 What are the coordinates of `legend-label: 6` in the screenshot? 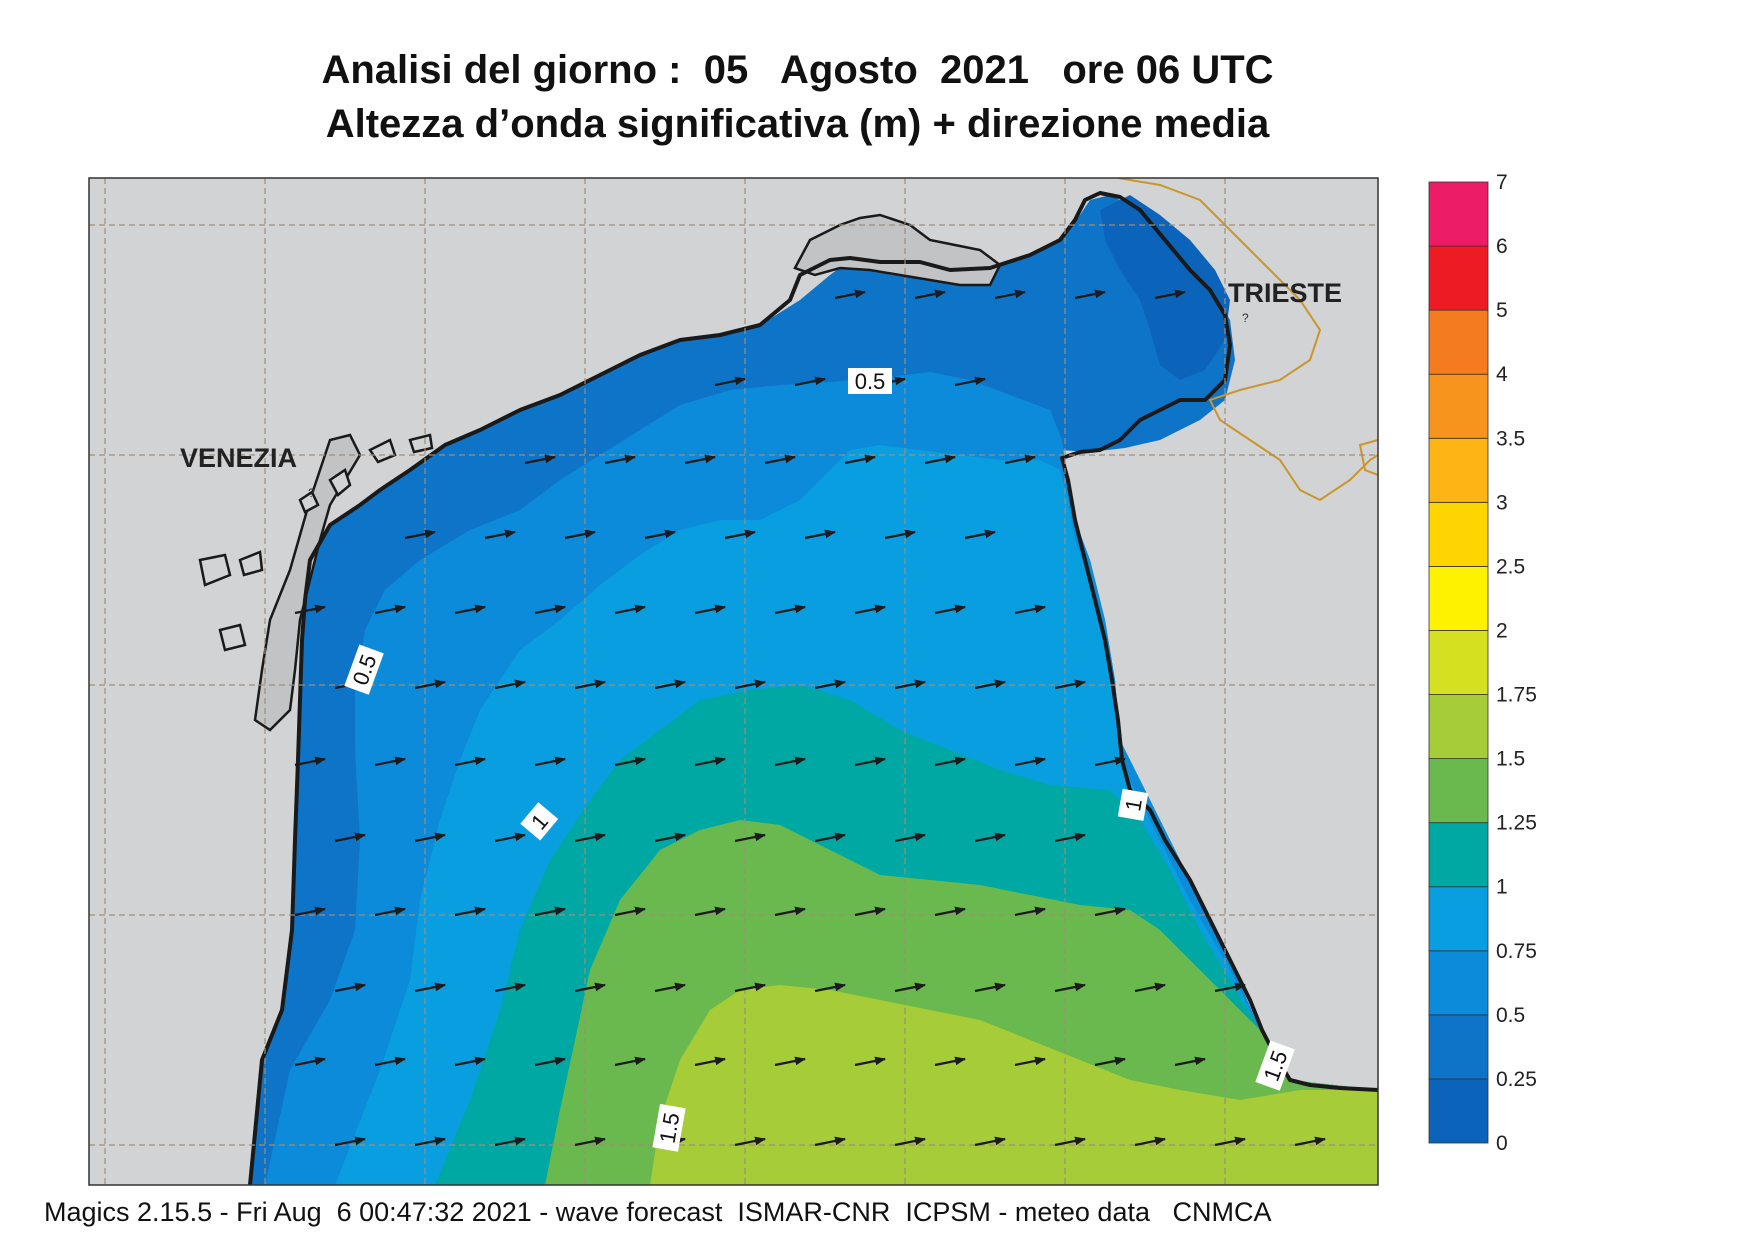 It's located at (1502, 246).